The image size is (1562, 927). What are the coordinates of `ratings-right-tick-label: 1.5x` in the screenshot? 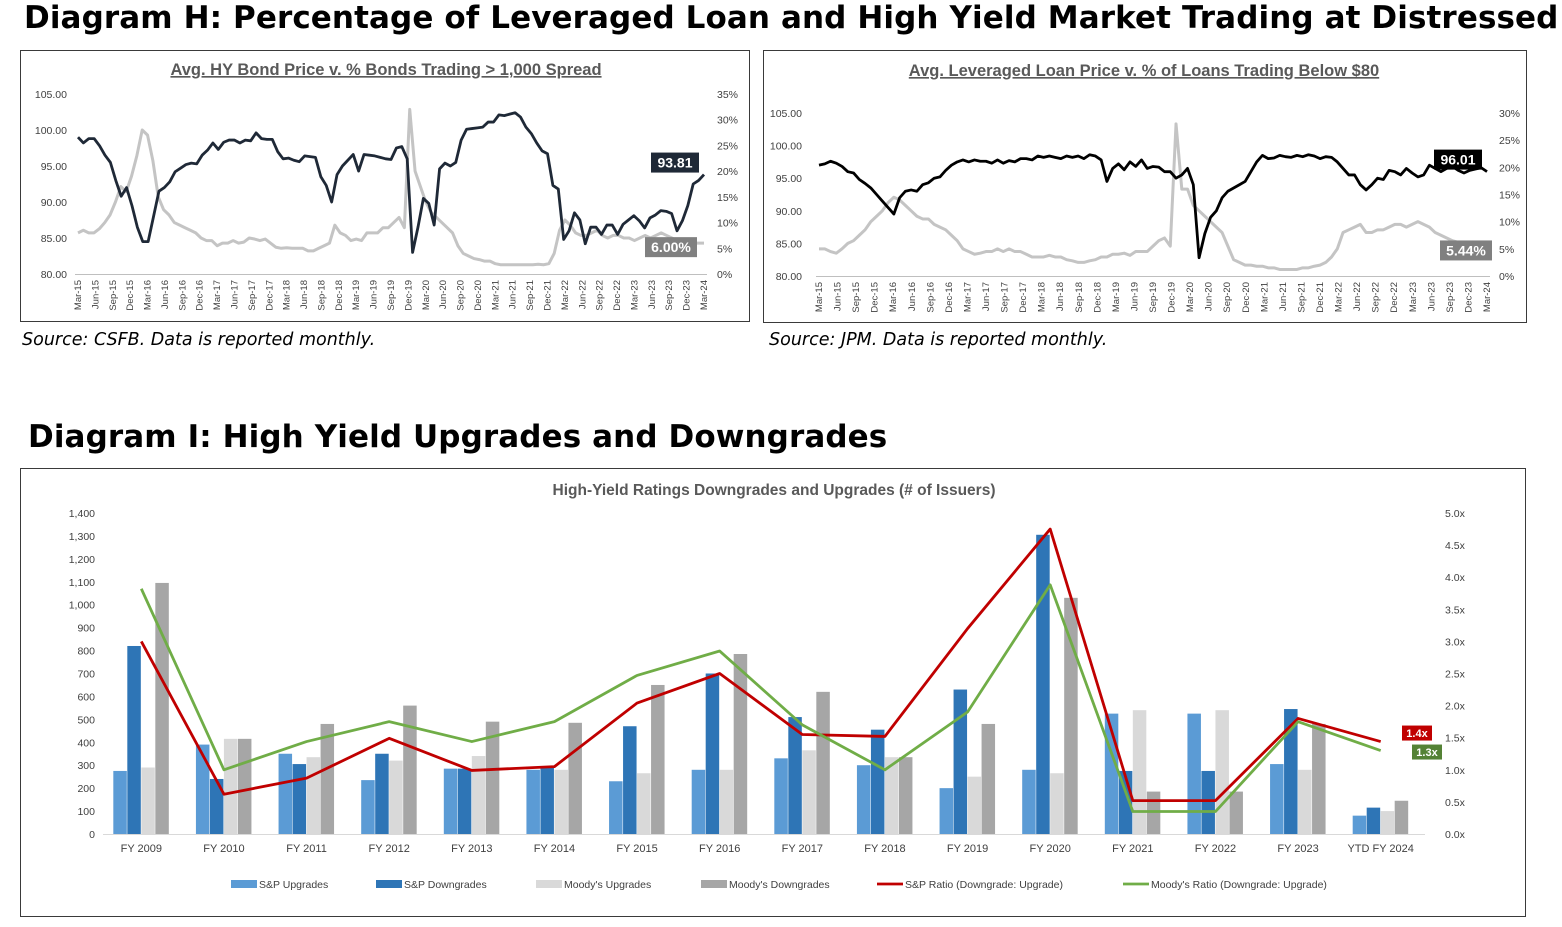 It's located at (1455, 739).